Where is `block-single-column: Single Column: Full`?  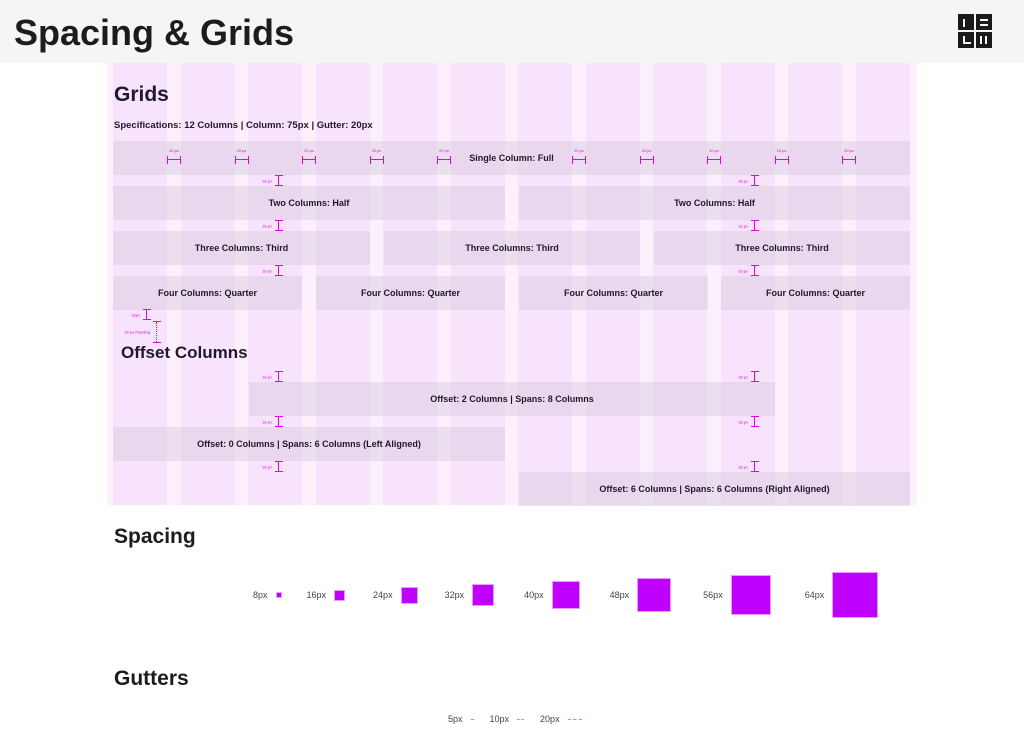
block-single-column: Single Column: Full is located at coordinates (511, 158).